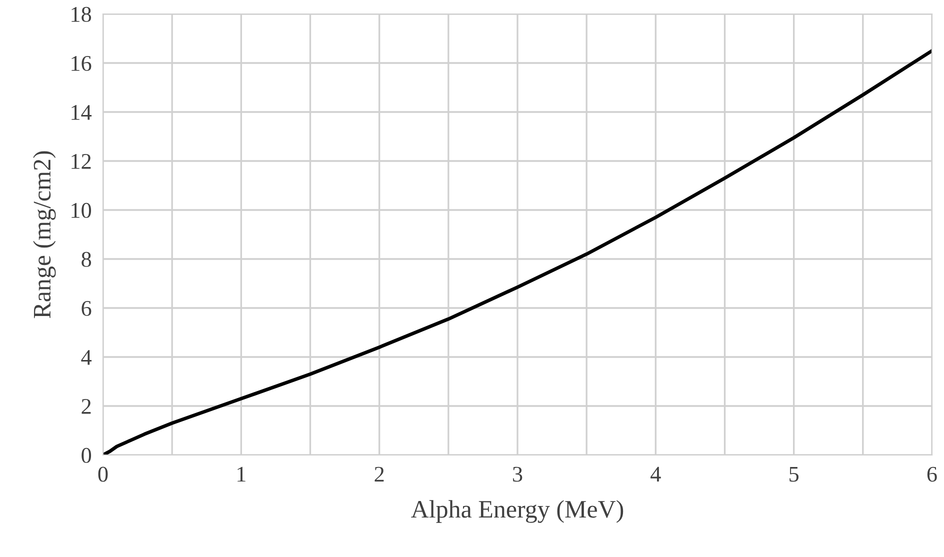  What do you see at coordinates (86, 406) in the screenshot?
I see `y-tick-label: 2` at bounding box center [86, 406].